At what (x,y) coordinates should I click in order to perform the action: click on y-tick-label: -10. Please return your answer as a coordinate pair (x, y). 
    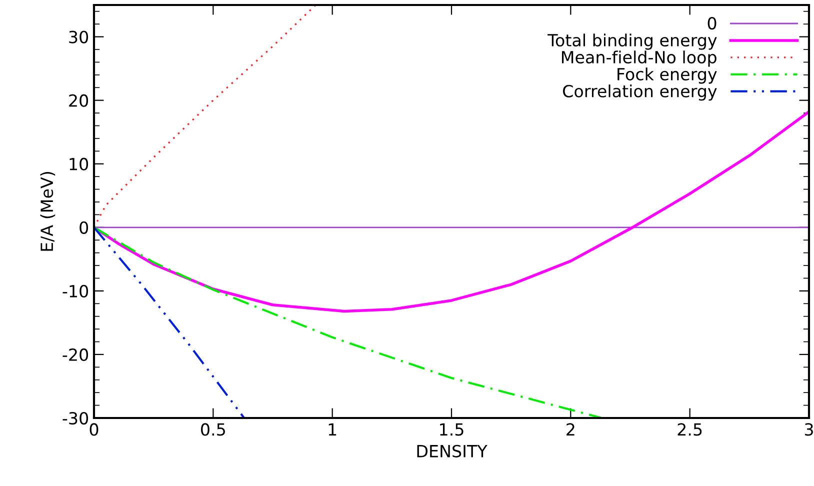
    Looking at the image, I should click on (75, 291).